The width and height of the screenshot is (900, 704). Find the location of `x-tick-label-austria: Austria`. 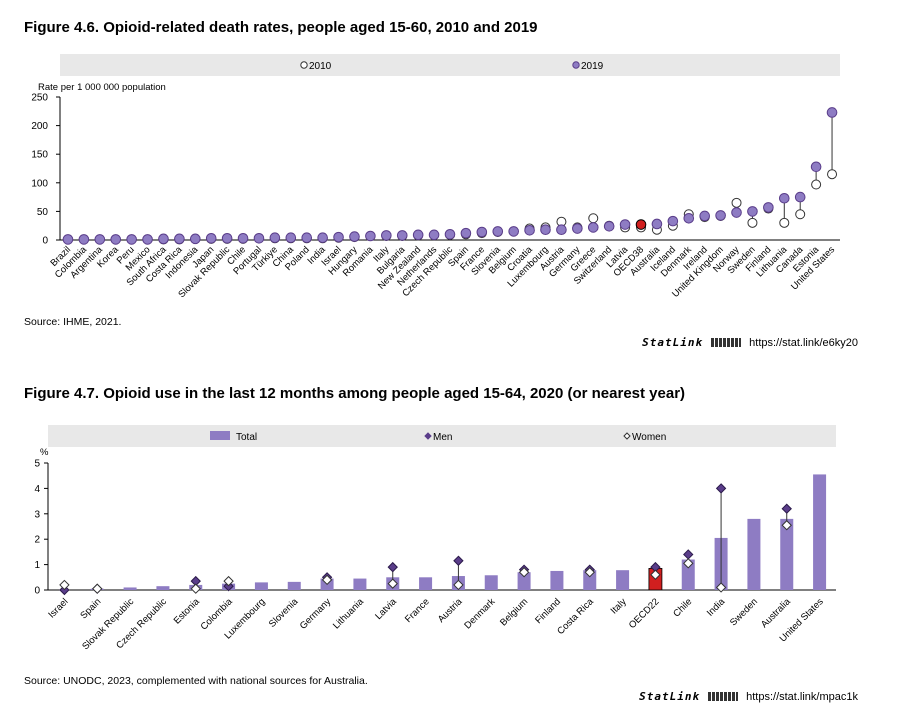

x-tick-label-austria: Austria is located at coordinates (450, 610).